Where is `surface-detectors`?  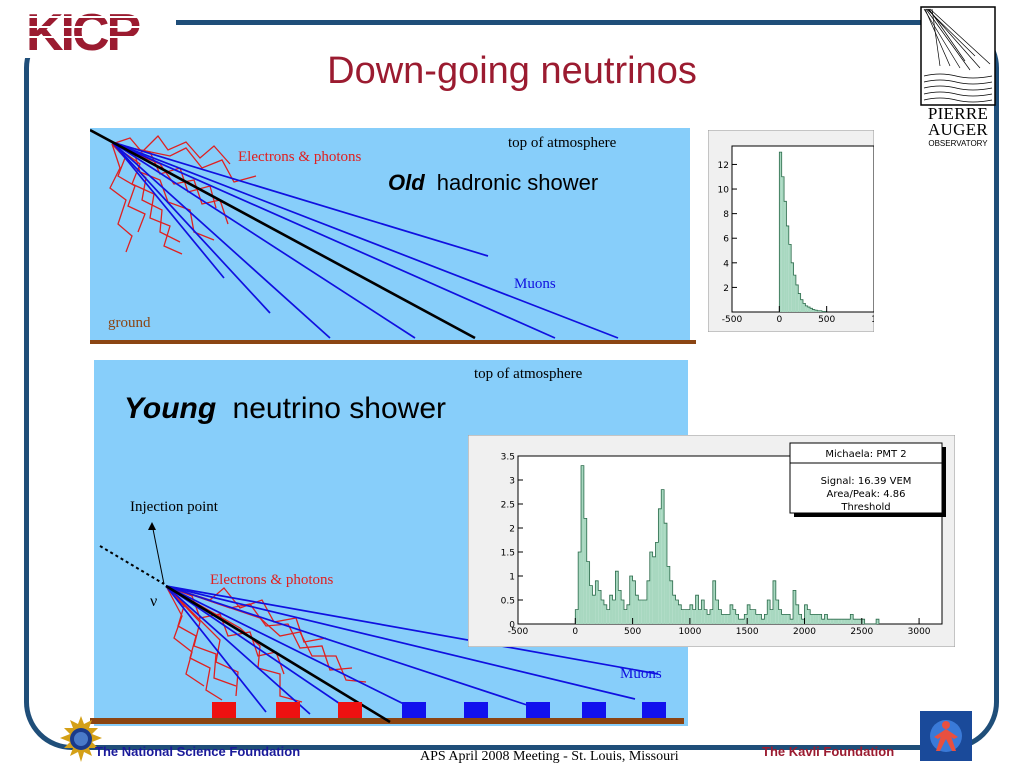 surface-detectors is located at coordinates (439, 710).